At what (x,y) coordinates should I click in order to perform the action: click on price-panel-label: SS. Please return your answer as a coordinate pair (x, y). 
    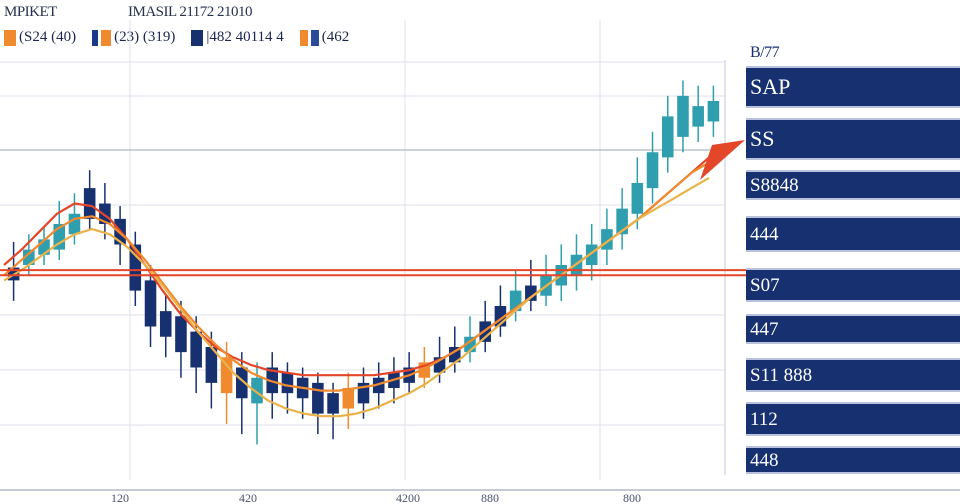
    Looking at the image, I should click on (762, 138).